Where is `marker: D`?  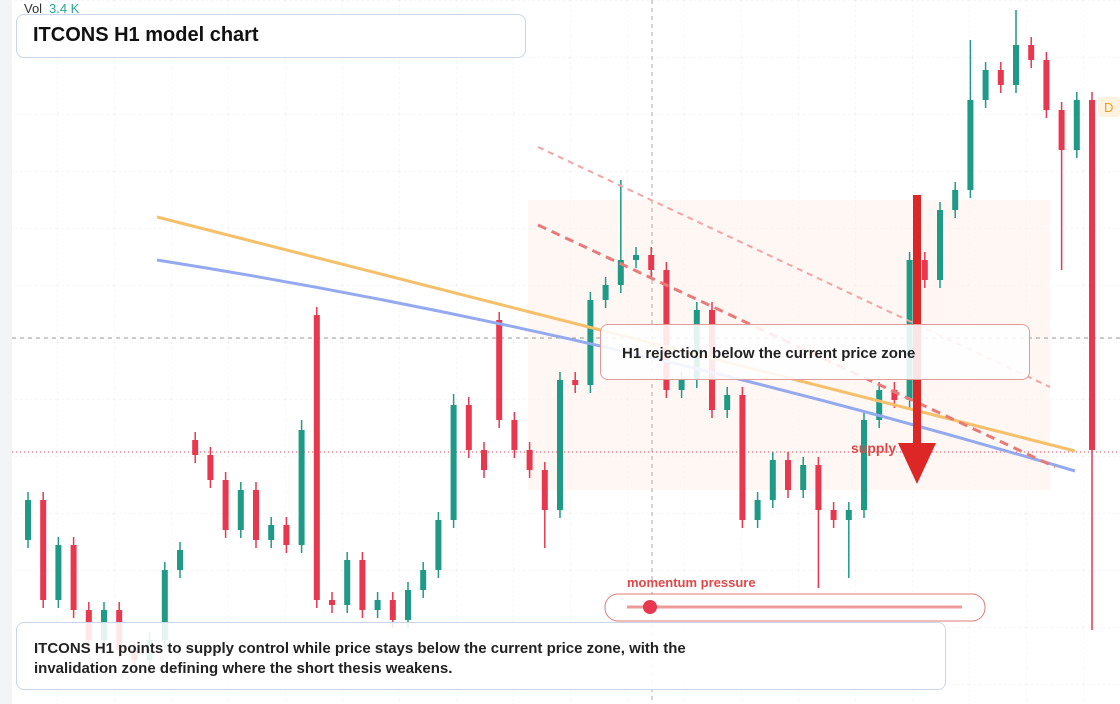
marker: D is located at coordinates (1108, 107).